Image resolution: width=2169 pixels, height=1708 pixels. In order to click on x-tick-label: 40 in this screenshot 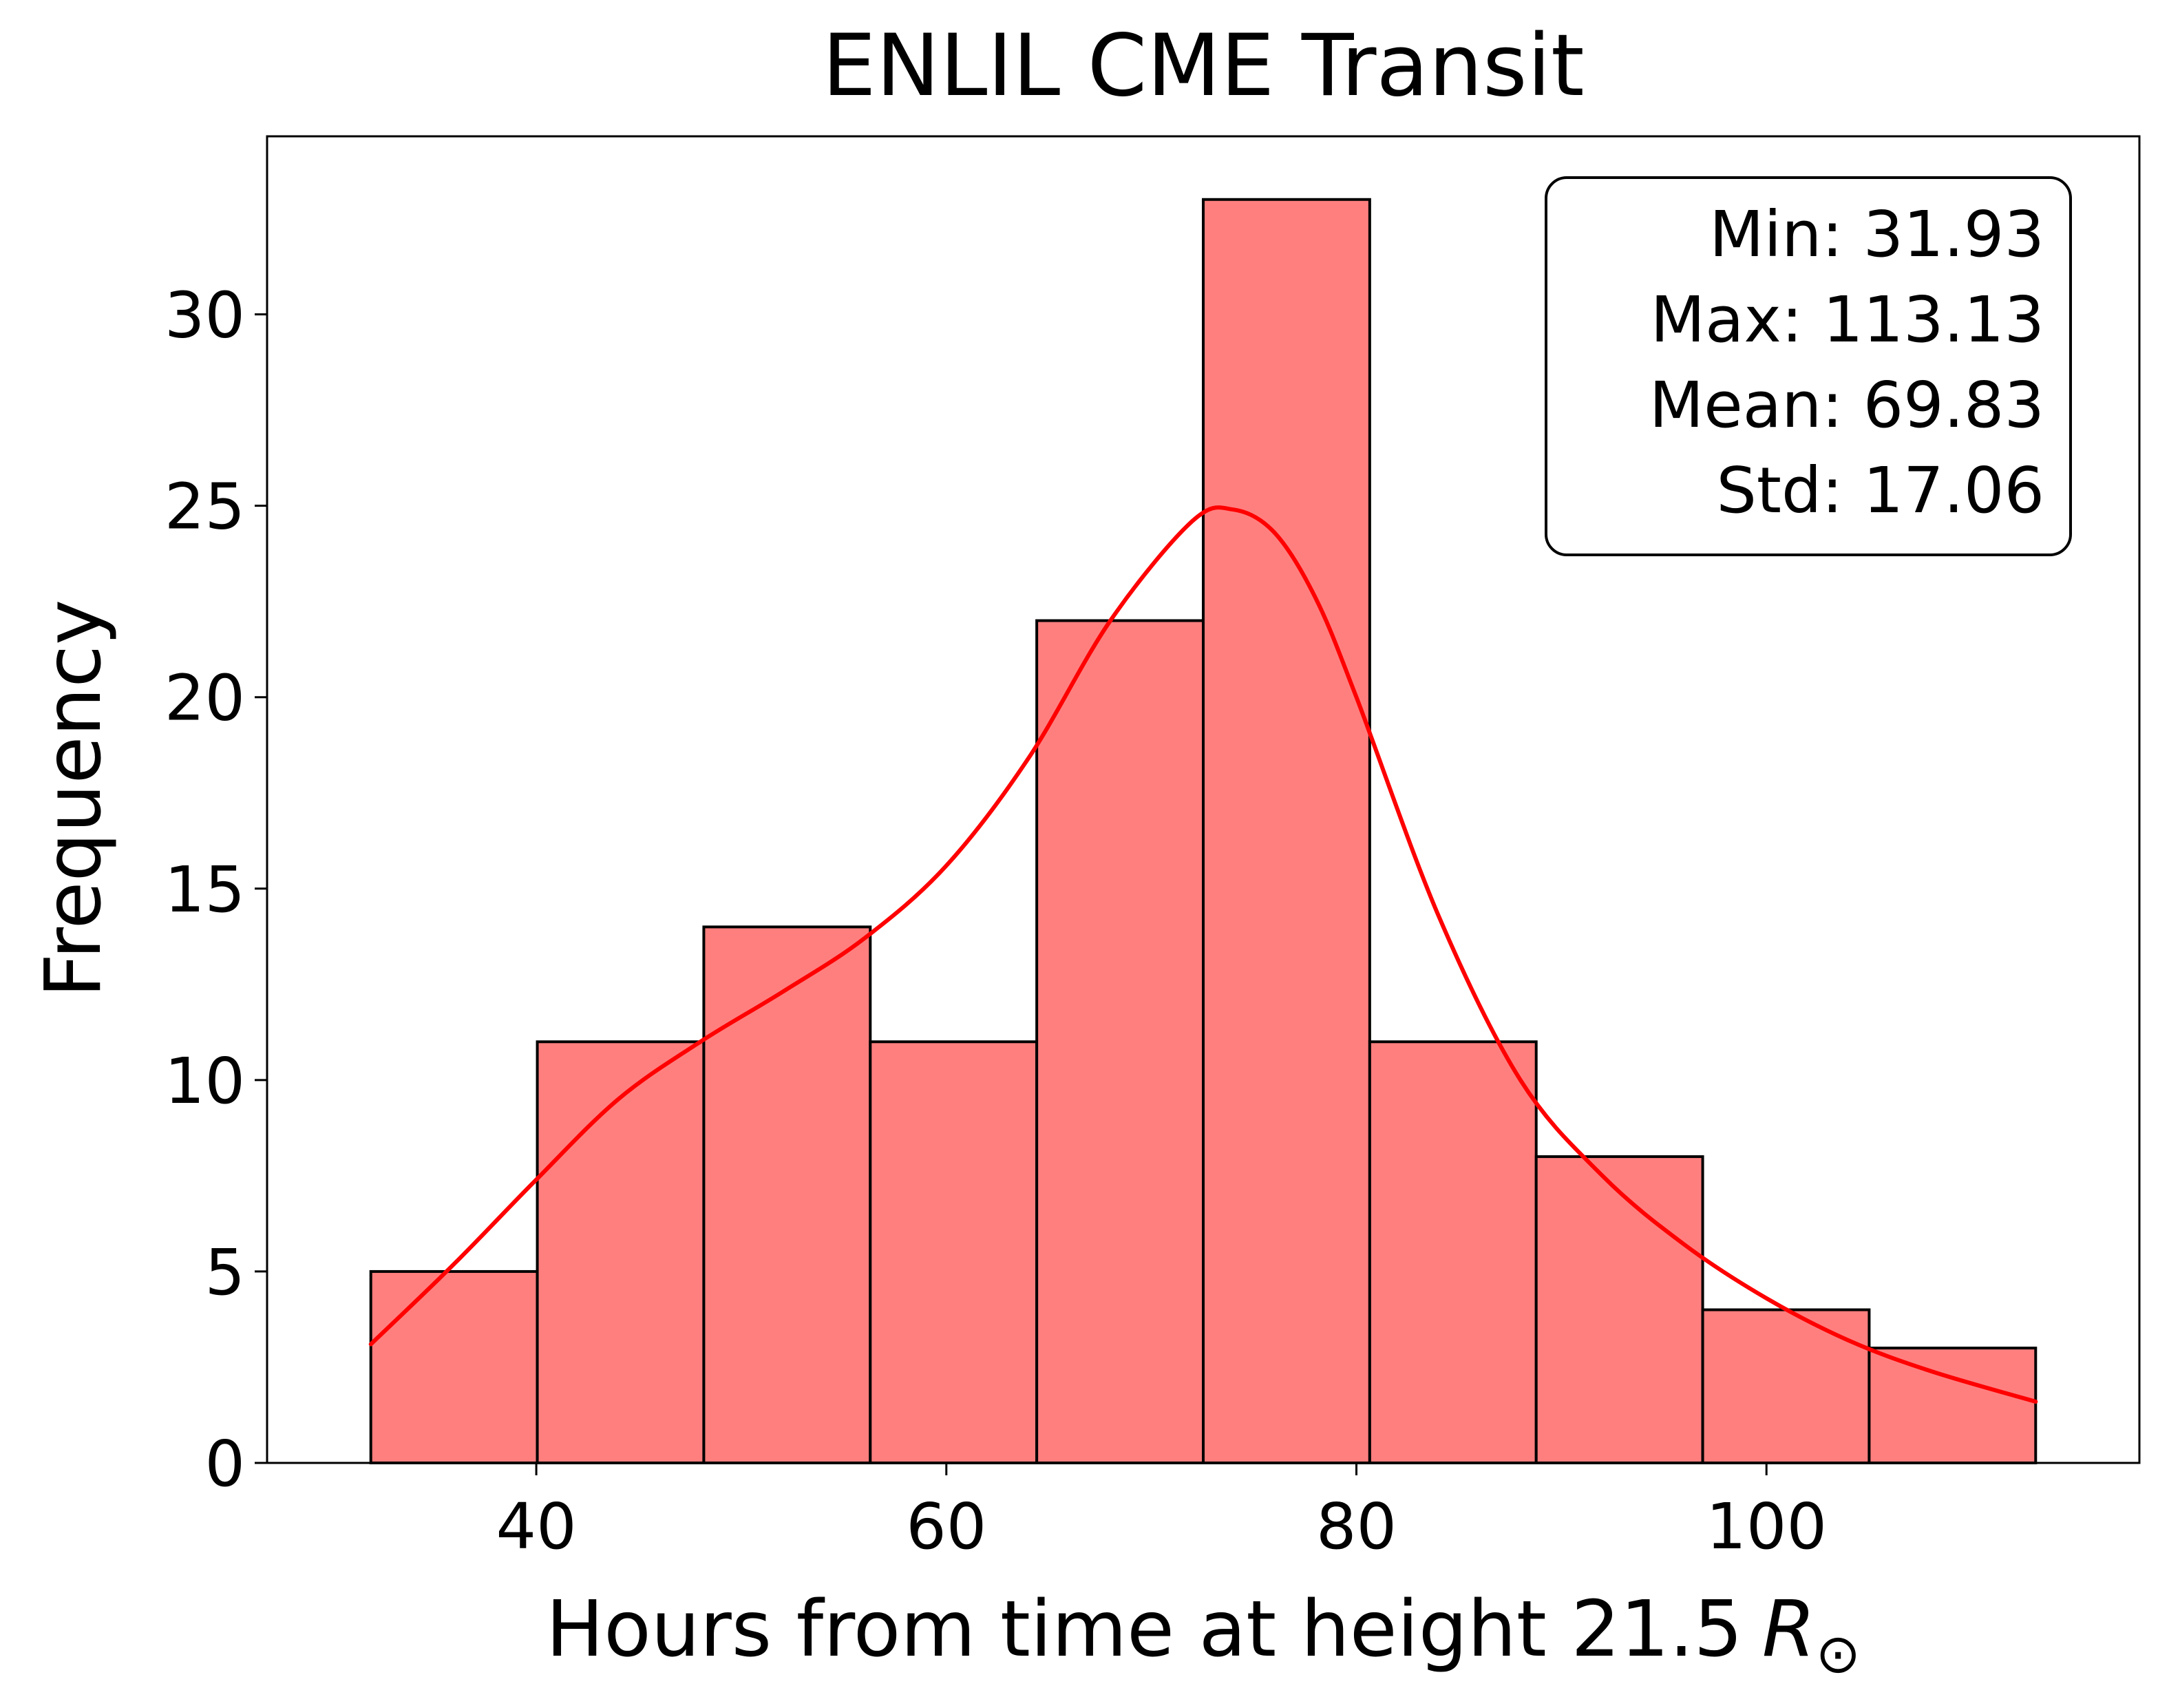, I will do `click(536, 1526)`.